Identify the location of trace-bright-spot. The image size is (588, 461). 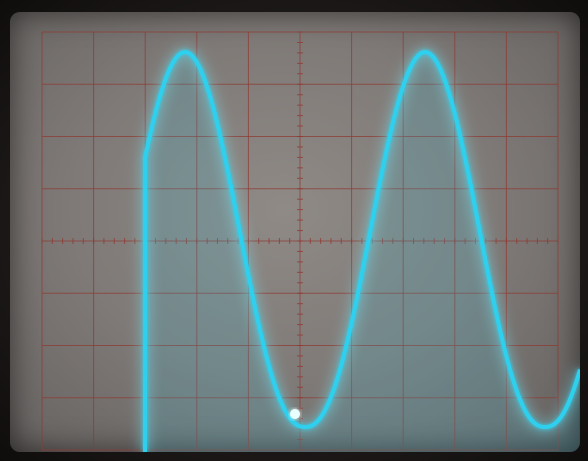
(295, 414).